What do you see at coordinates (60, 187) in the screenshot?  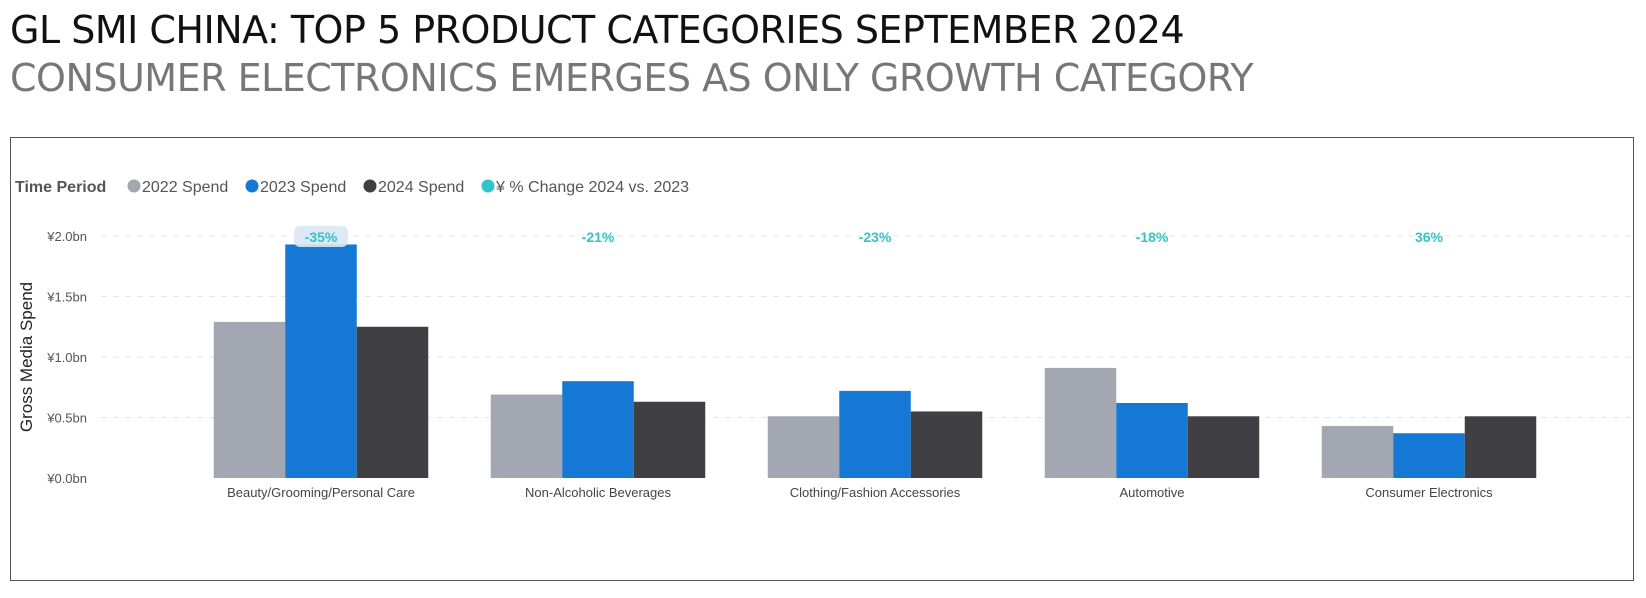 I see `legend-title: Time Period` at bounding box center [60, 187].